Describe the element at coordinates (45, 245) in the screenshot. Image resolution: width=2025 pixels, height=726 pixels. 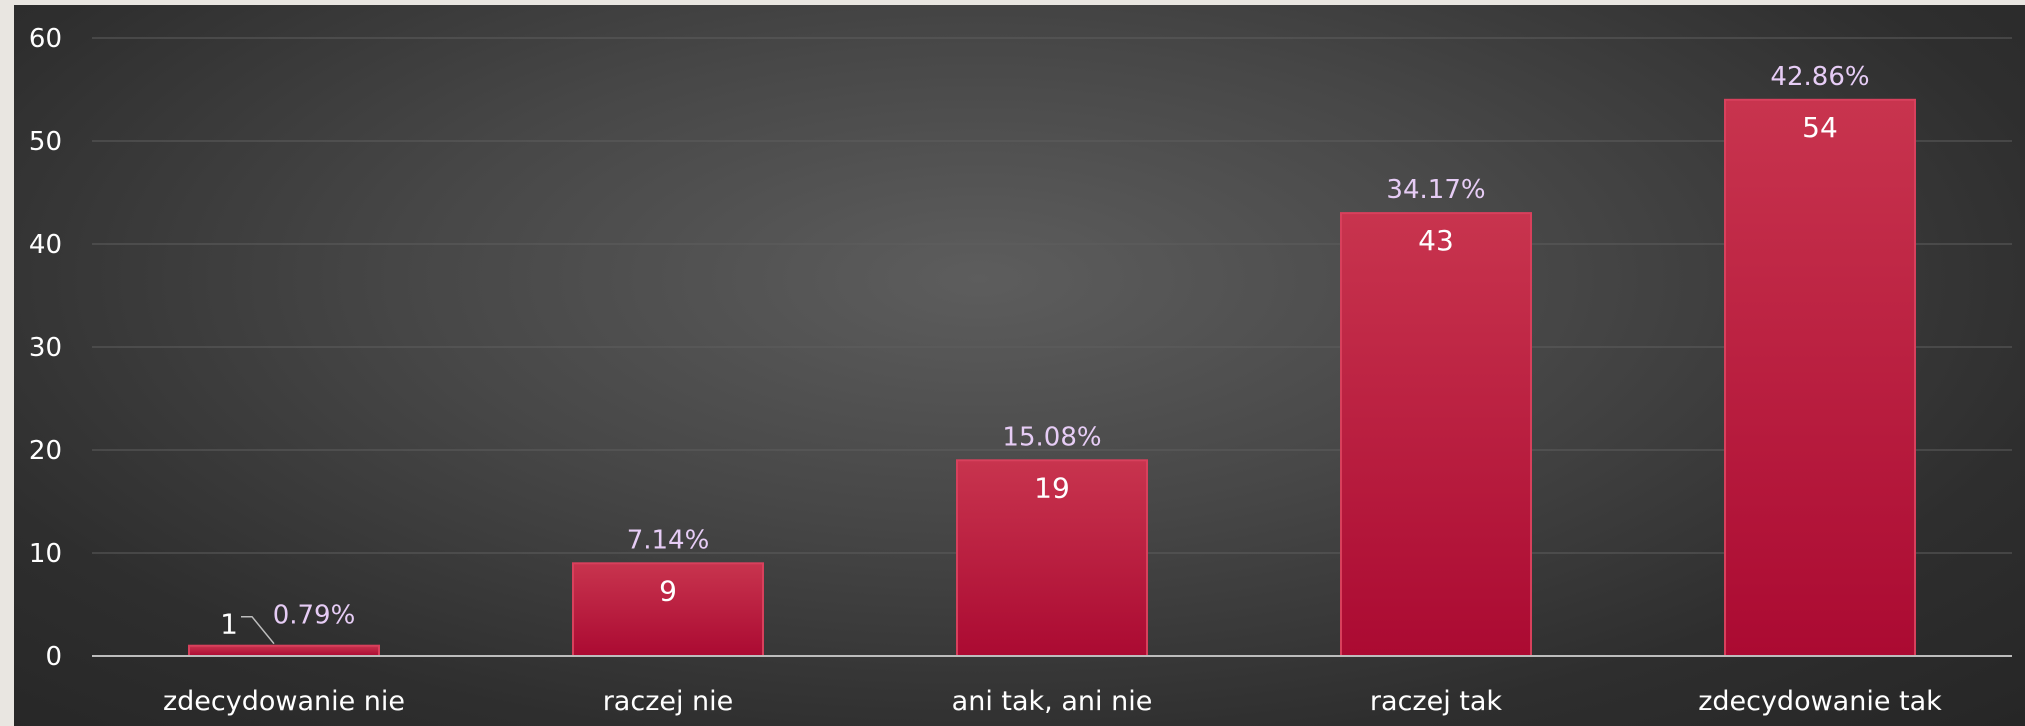
I see `y-tick-label: 40` at that location.